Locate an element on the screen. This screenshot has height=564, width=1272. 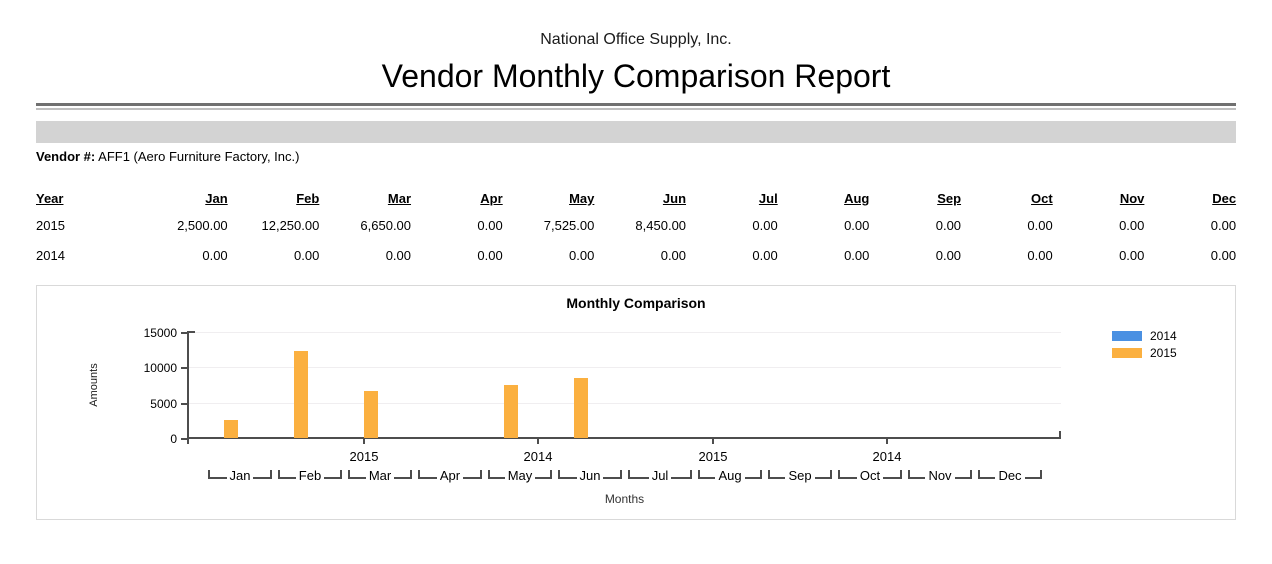
y-tick-label: 15000 is located at coordinates (160, 333).